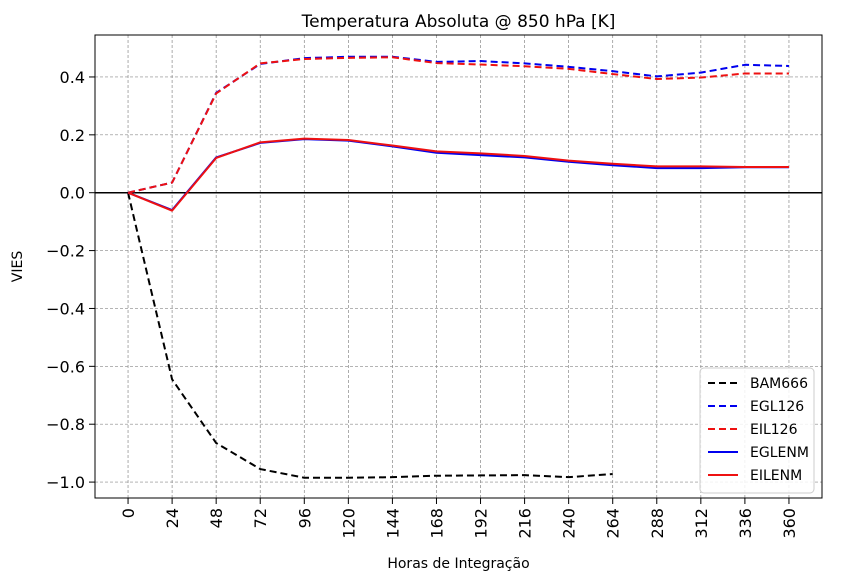  I want to click on x-tick-label: 216, so click(525, 523).